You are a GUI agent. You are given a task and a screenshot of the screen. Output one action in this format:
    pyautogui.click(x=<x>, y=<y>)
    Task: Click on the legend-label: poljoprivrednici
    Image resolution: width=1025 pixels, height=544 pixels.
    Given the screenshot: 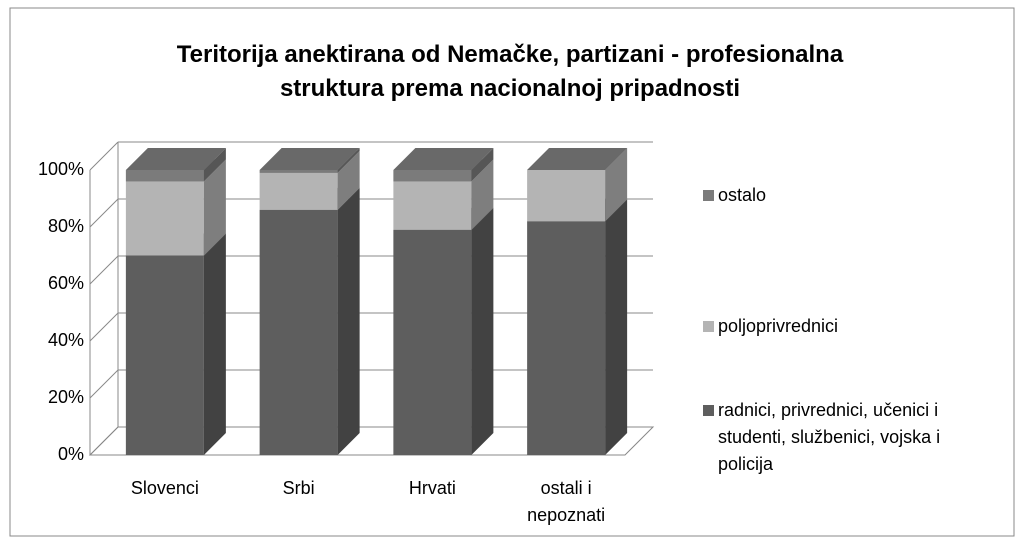 What is the action you would take?
    pyautogui.click(x=778, y=326)
    